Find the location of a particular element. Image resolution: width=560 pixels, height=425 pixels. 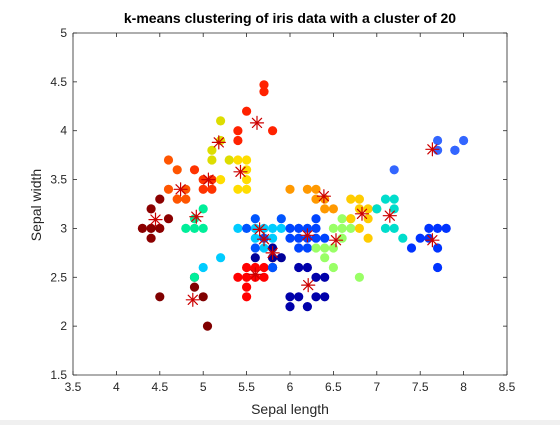

x-tick-label: 8 is located at coordinates (463, 387).